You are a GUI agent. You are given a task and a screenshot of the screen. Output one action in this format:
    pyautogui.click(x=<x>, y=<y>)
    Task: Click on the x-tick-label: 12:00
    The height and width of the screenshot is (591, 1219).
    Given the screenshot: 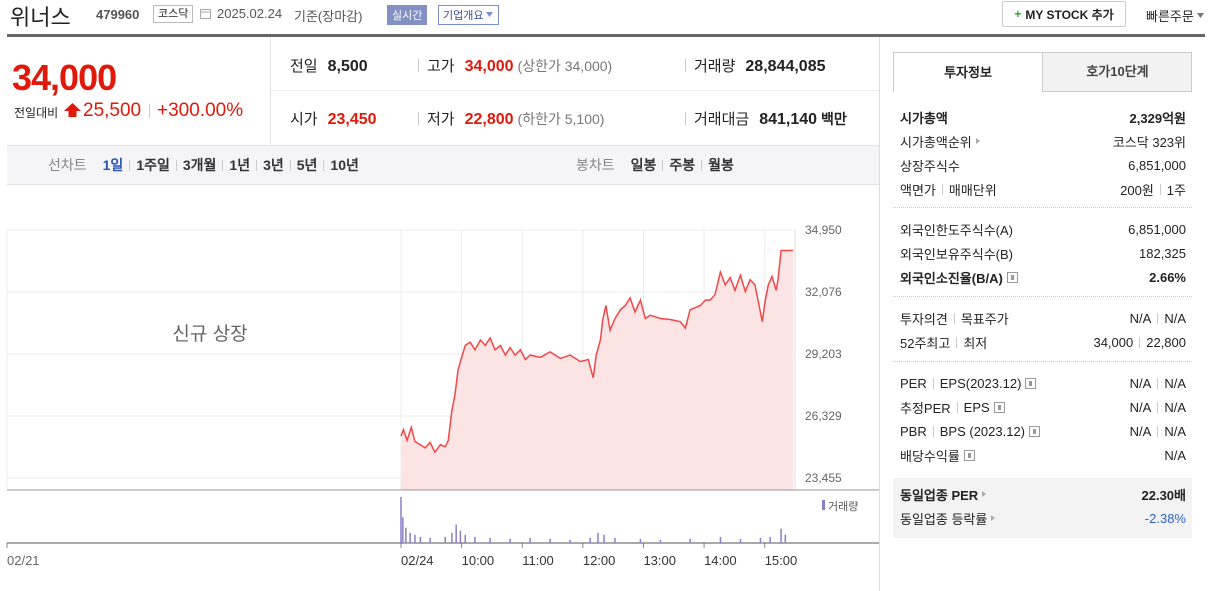 What is the action you would take?
    pyautogui.click(x=599, y=560)
    